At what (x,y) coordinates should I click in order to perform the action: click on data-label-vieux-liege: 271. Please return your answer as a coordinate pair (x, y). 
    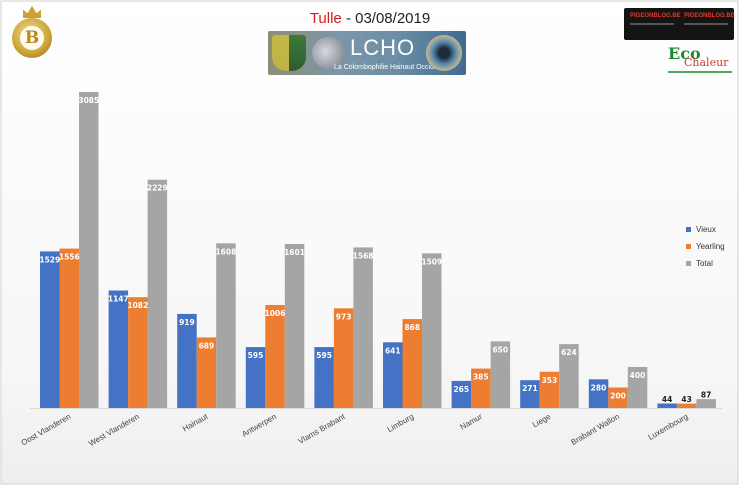
    Looking at the image, I should click on (530, 388).